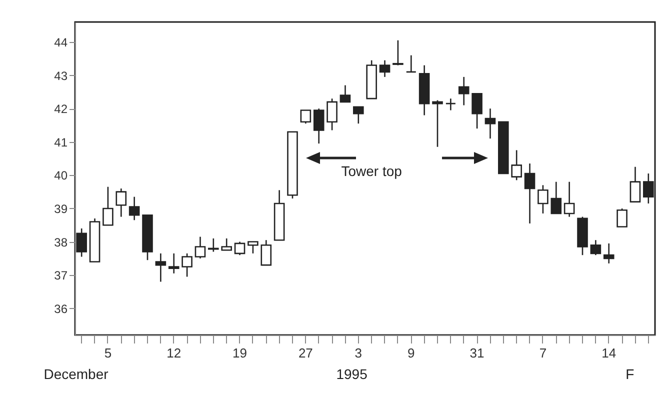 The width and height of the screenshot is (672, 408). Describe the element at coordinates (609, 353) in the screenshot. I see `x-tick-label: 14` at that location.